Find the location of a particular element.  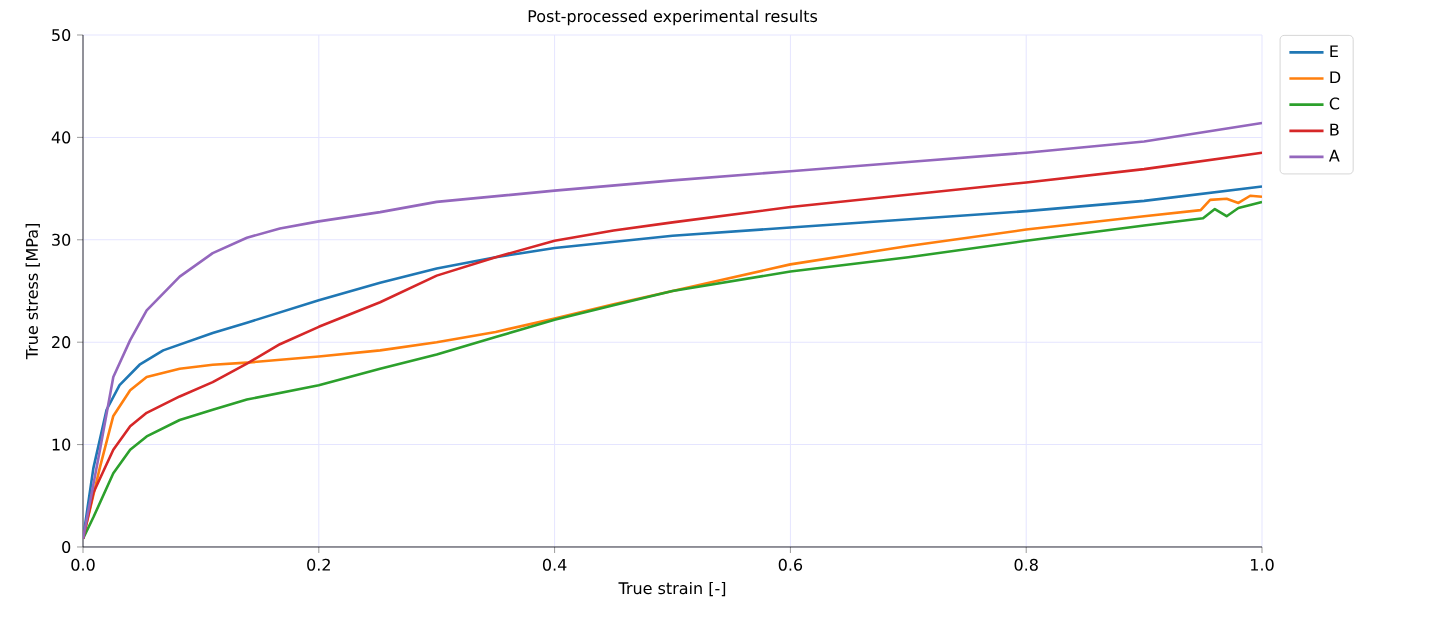

legend-label: D is located at coordinates (1335, 77).